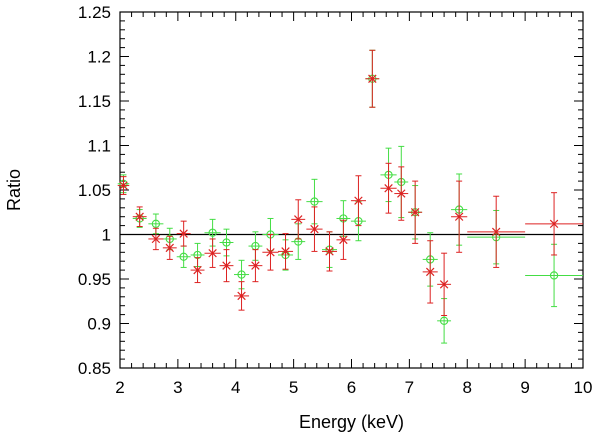 This screenshot has width=600, height=436. Describe the element at coordinates (99, 57) in the screenshot. I see `y-tick-label: 1.2` at that location.